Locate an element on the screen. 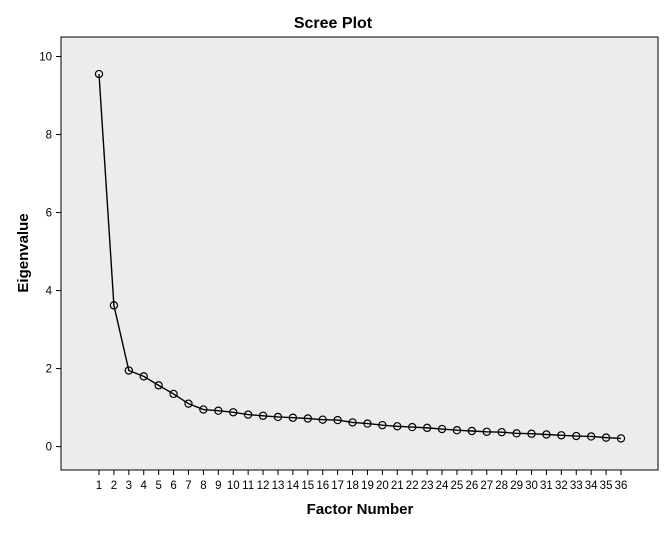  x-tick-label: 32 is located at coordinates (561, 486).